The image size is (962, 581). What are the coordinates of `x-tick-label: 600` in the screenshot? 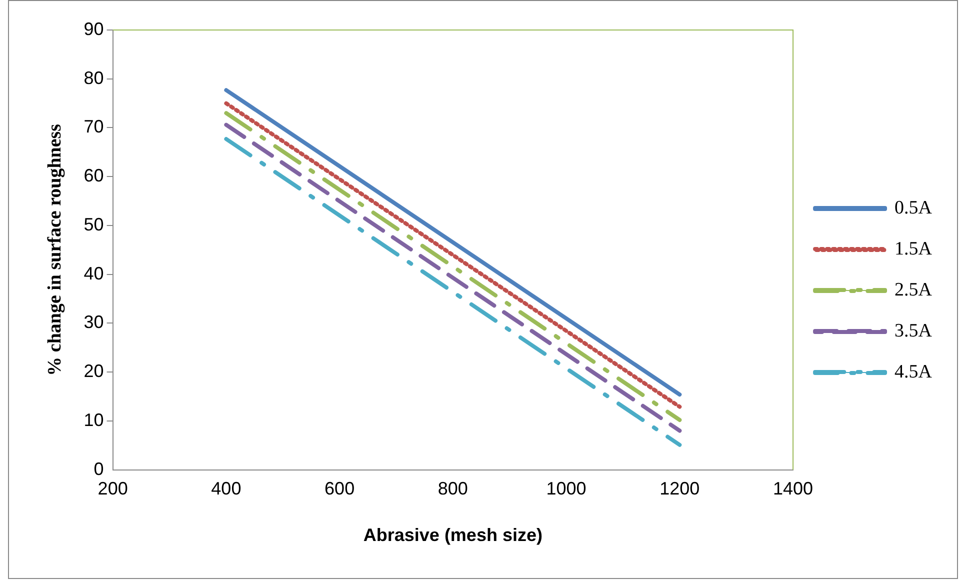 It's located at (339, 488).